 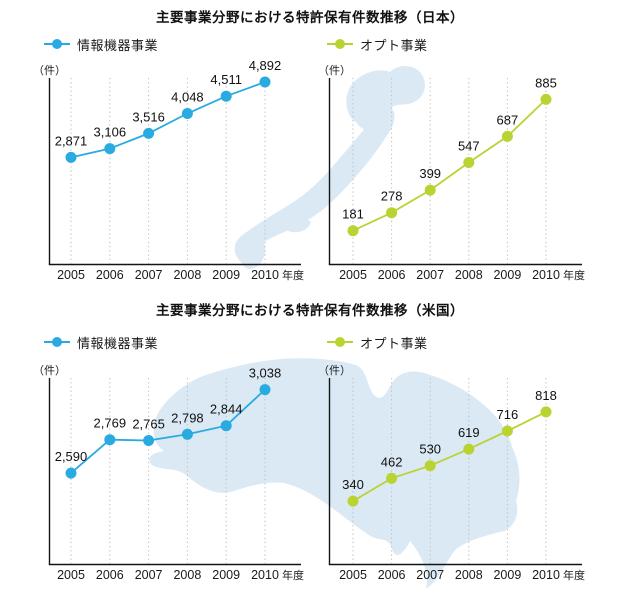 What do you see at coordinates (392, 196) in the screenshot?
I see `data-point-value-label: 278` at bounding box center [392, 196].